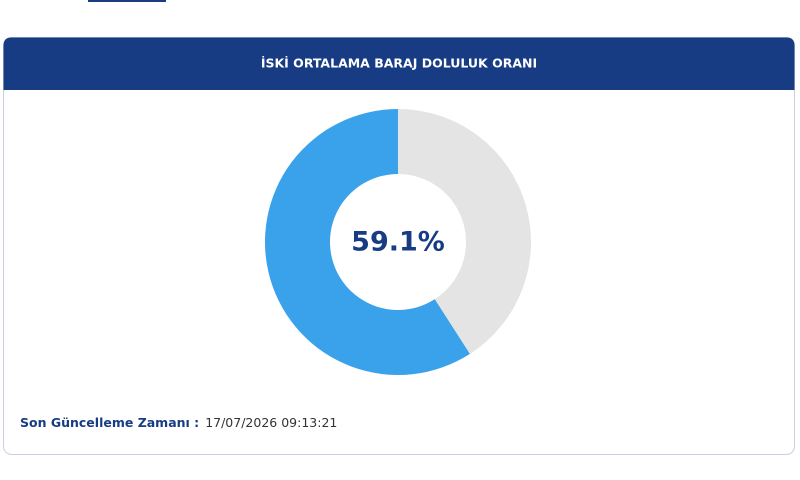  Describe the element at coordinates (271, 422) in the screenshot. I see `footer-timestamp: 17/07/2026 09:13:21` at that location.